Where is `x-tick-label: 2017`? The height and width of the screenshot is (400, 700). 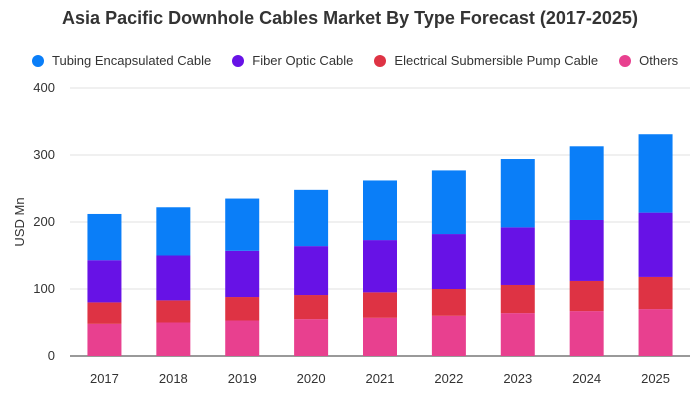 x-tick-label: 2017 is located at coordinates (104, 378).